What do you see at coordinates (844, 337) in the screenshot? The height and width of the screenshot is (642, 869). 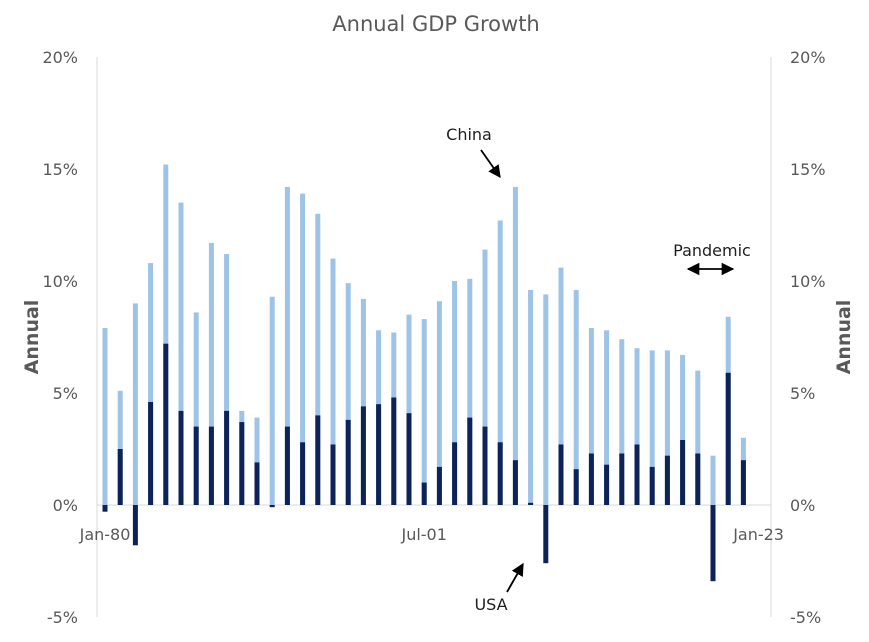 I see `y-axis-label-right: Annual` at bounding box center [844, 337].